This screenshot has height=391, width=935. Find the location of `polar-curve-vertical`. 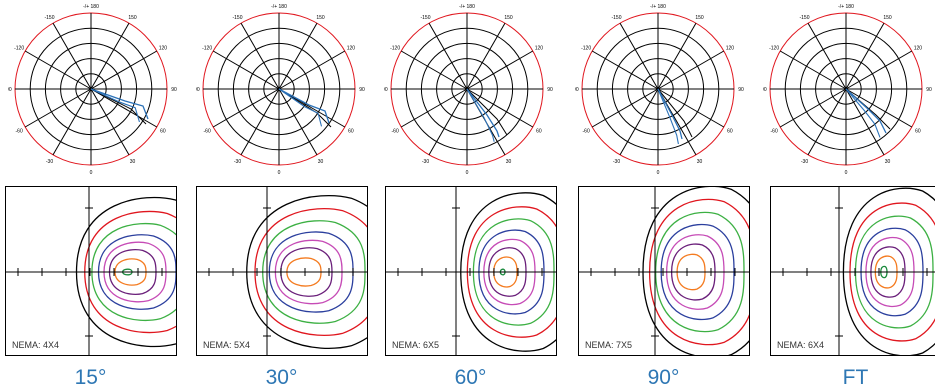

polar-curve-vertical is located at coordinates (487, 112).